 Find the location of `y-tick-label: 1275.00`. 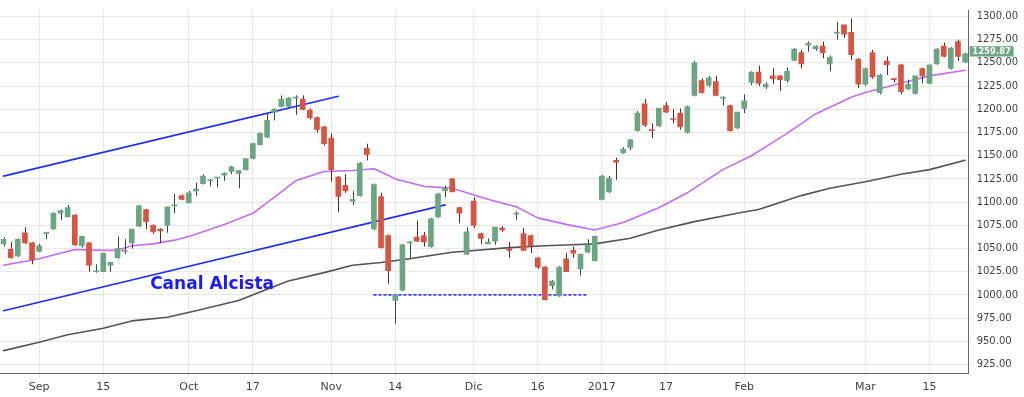

y-tick-label: 1275.00 is located at coordinates (997, 39).